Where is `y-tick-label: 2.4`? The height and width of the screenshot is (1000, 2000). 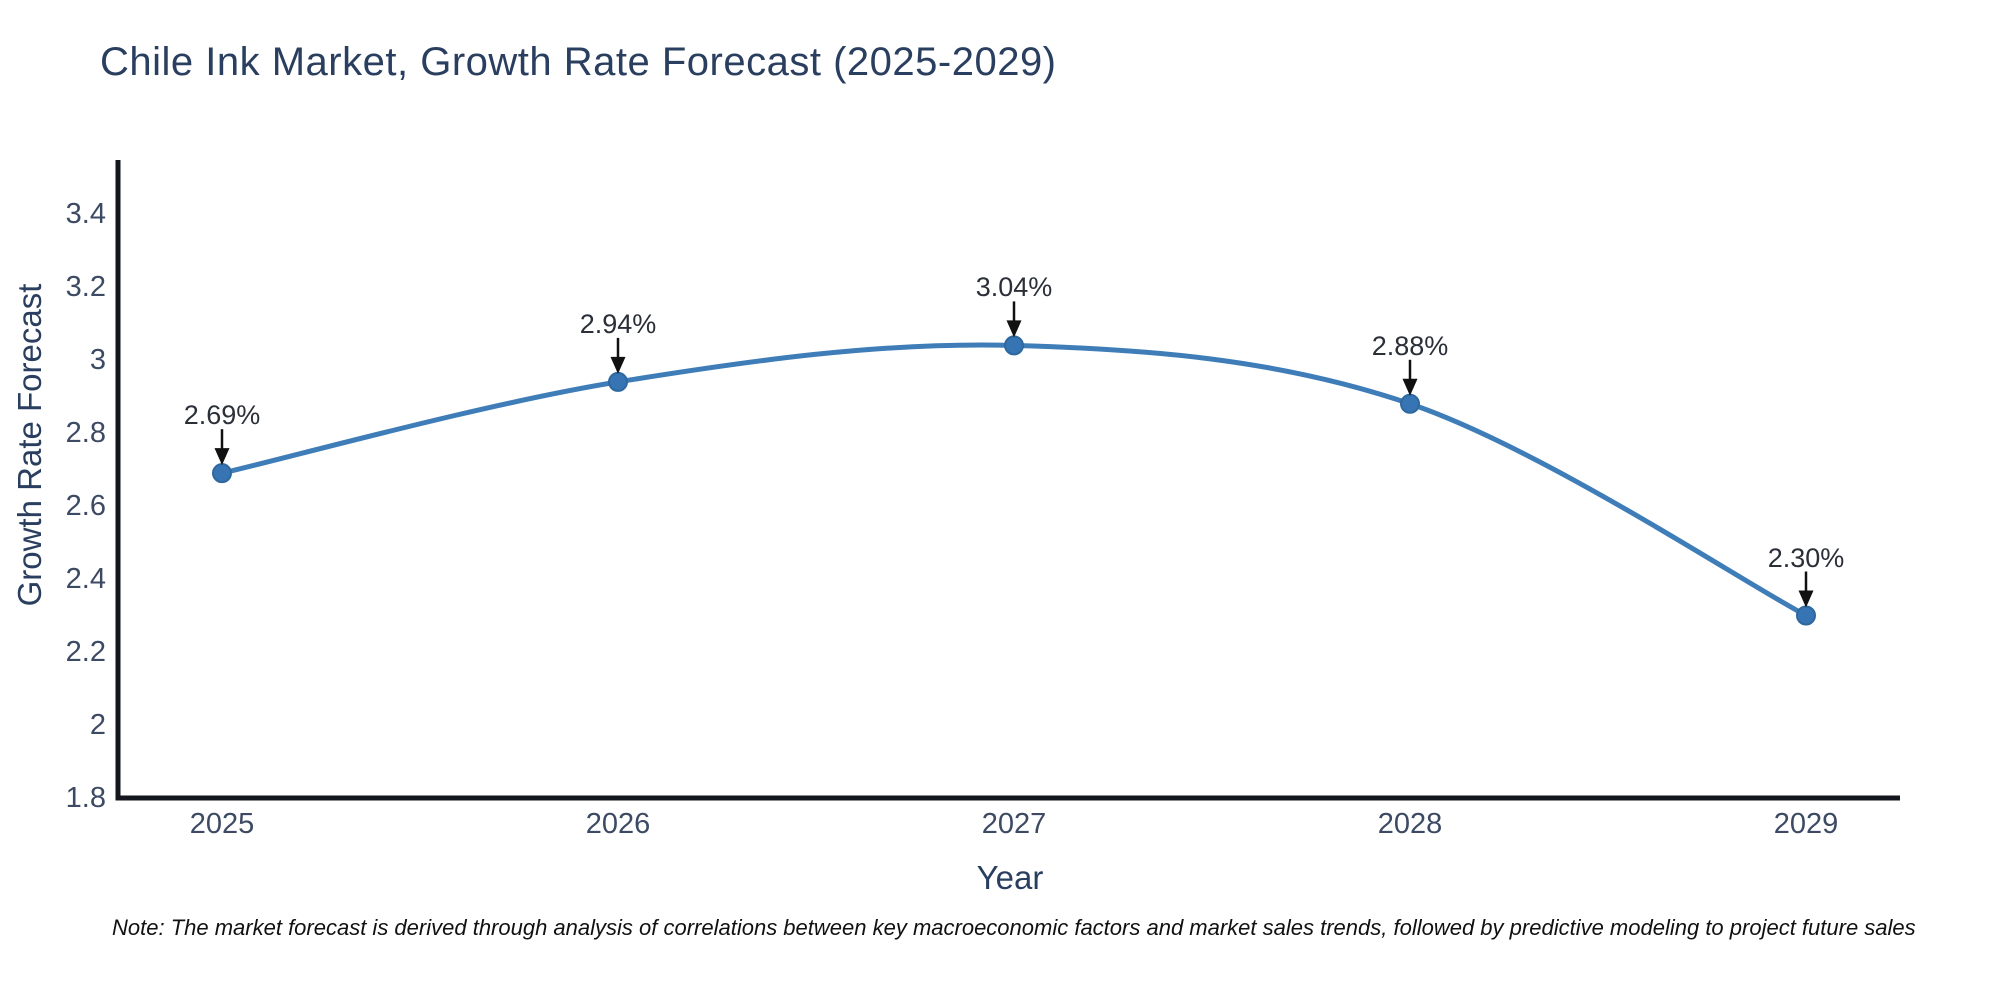
y-tick-label: 2.4 is located at coordinates (85, 579).